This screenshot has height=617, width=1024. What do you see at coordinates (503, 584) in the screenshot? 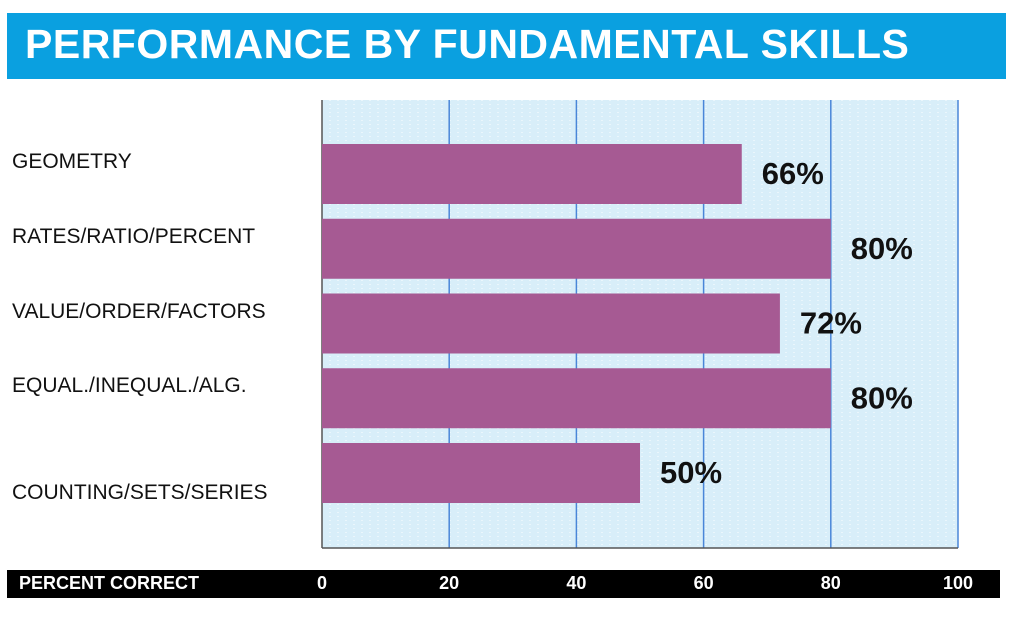
I see `x-axis-bar: PERCENT CORRECT 0 20 40 60 80 100` at bounding box center [503, 584].